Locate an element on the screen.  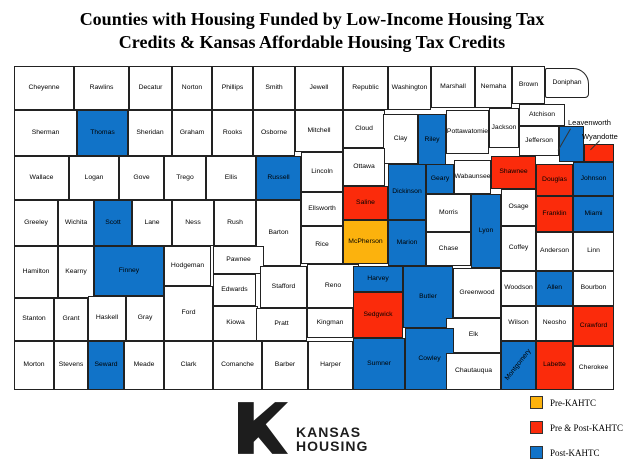
county-mcpherson: McPherson is located at coordinates (365, 242).